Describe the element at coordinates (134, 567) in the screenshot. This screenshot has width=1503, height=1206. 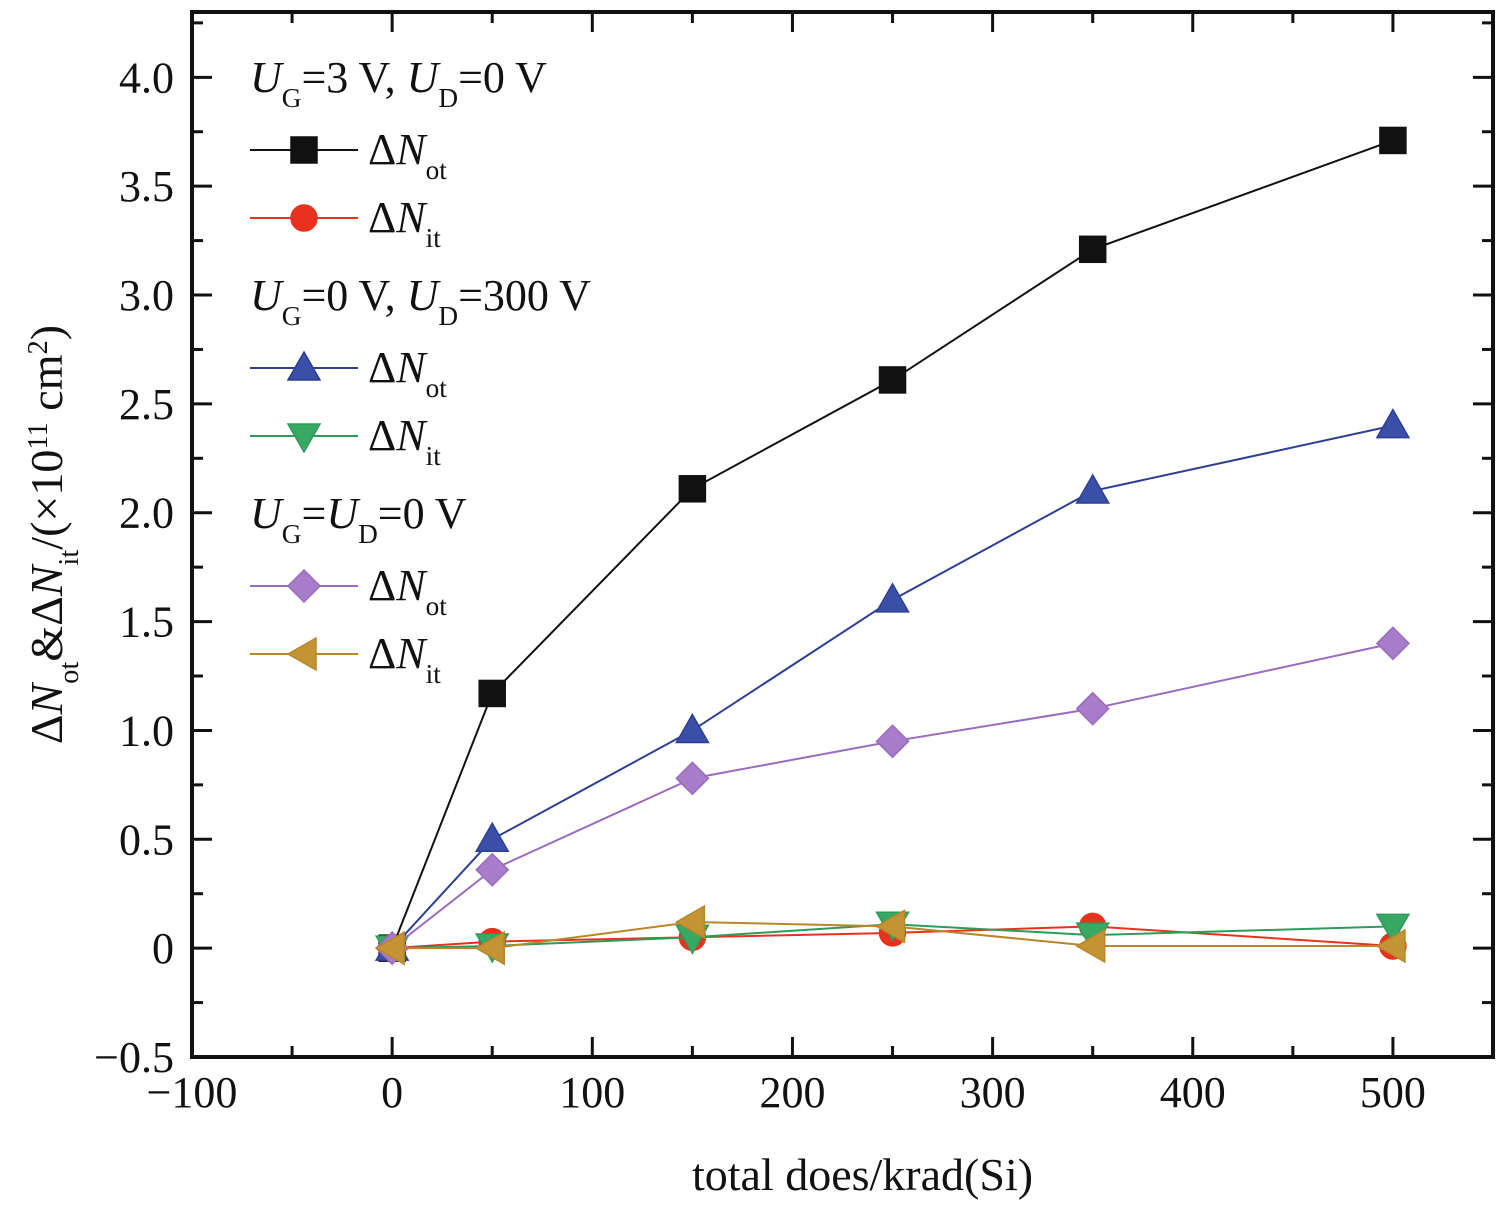
I see `y-tick-labels: −0.5 0 0.5 1.0 1.5 2.0 2.5 3.0 3.5 4.0` at that location.